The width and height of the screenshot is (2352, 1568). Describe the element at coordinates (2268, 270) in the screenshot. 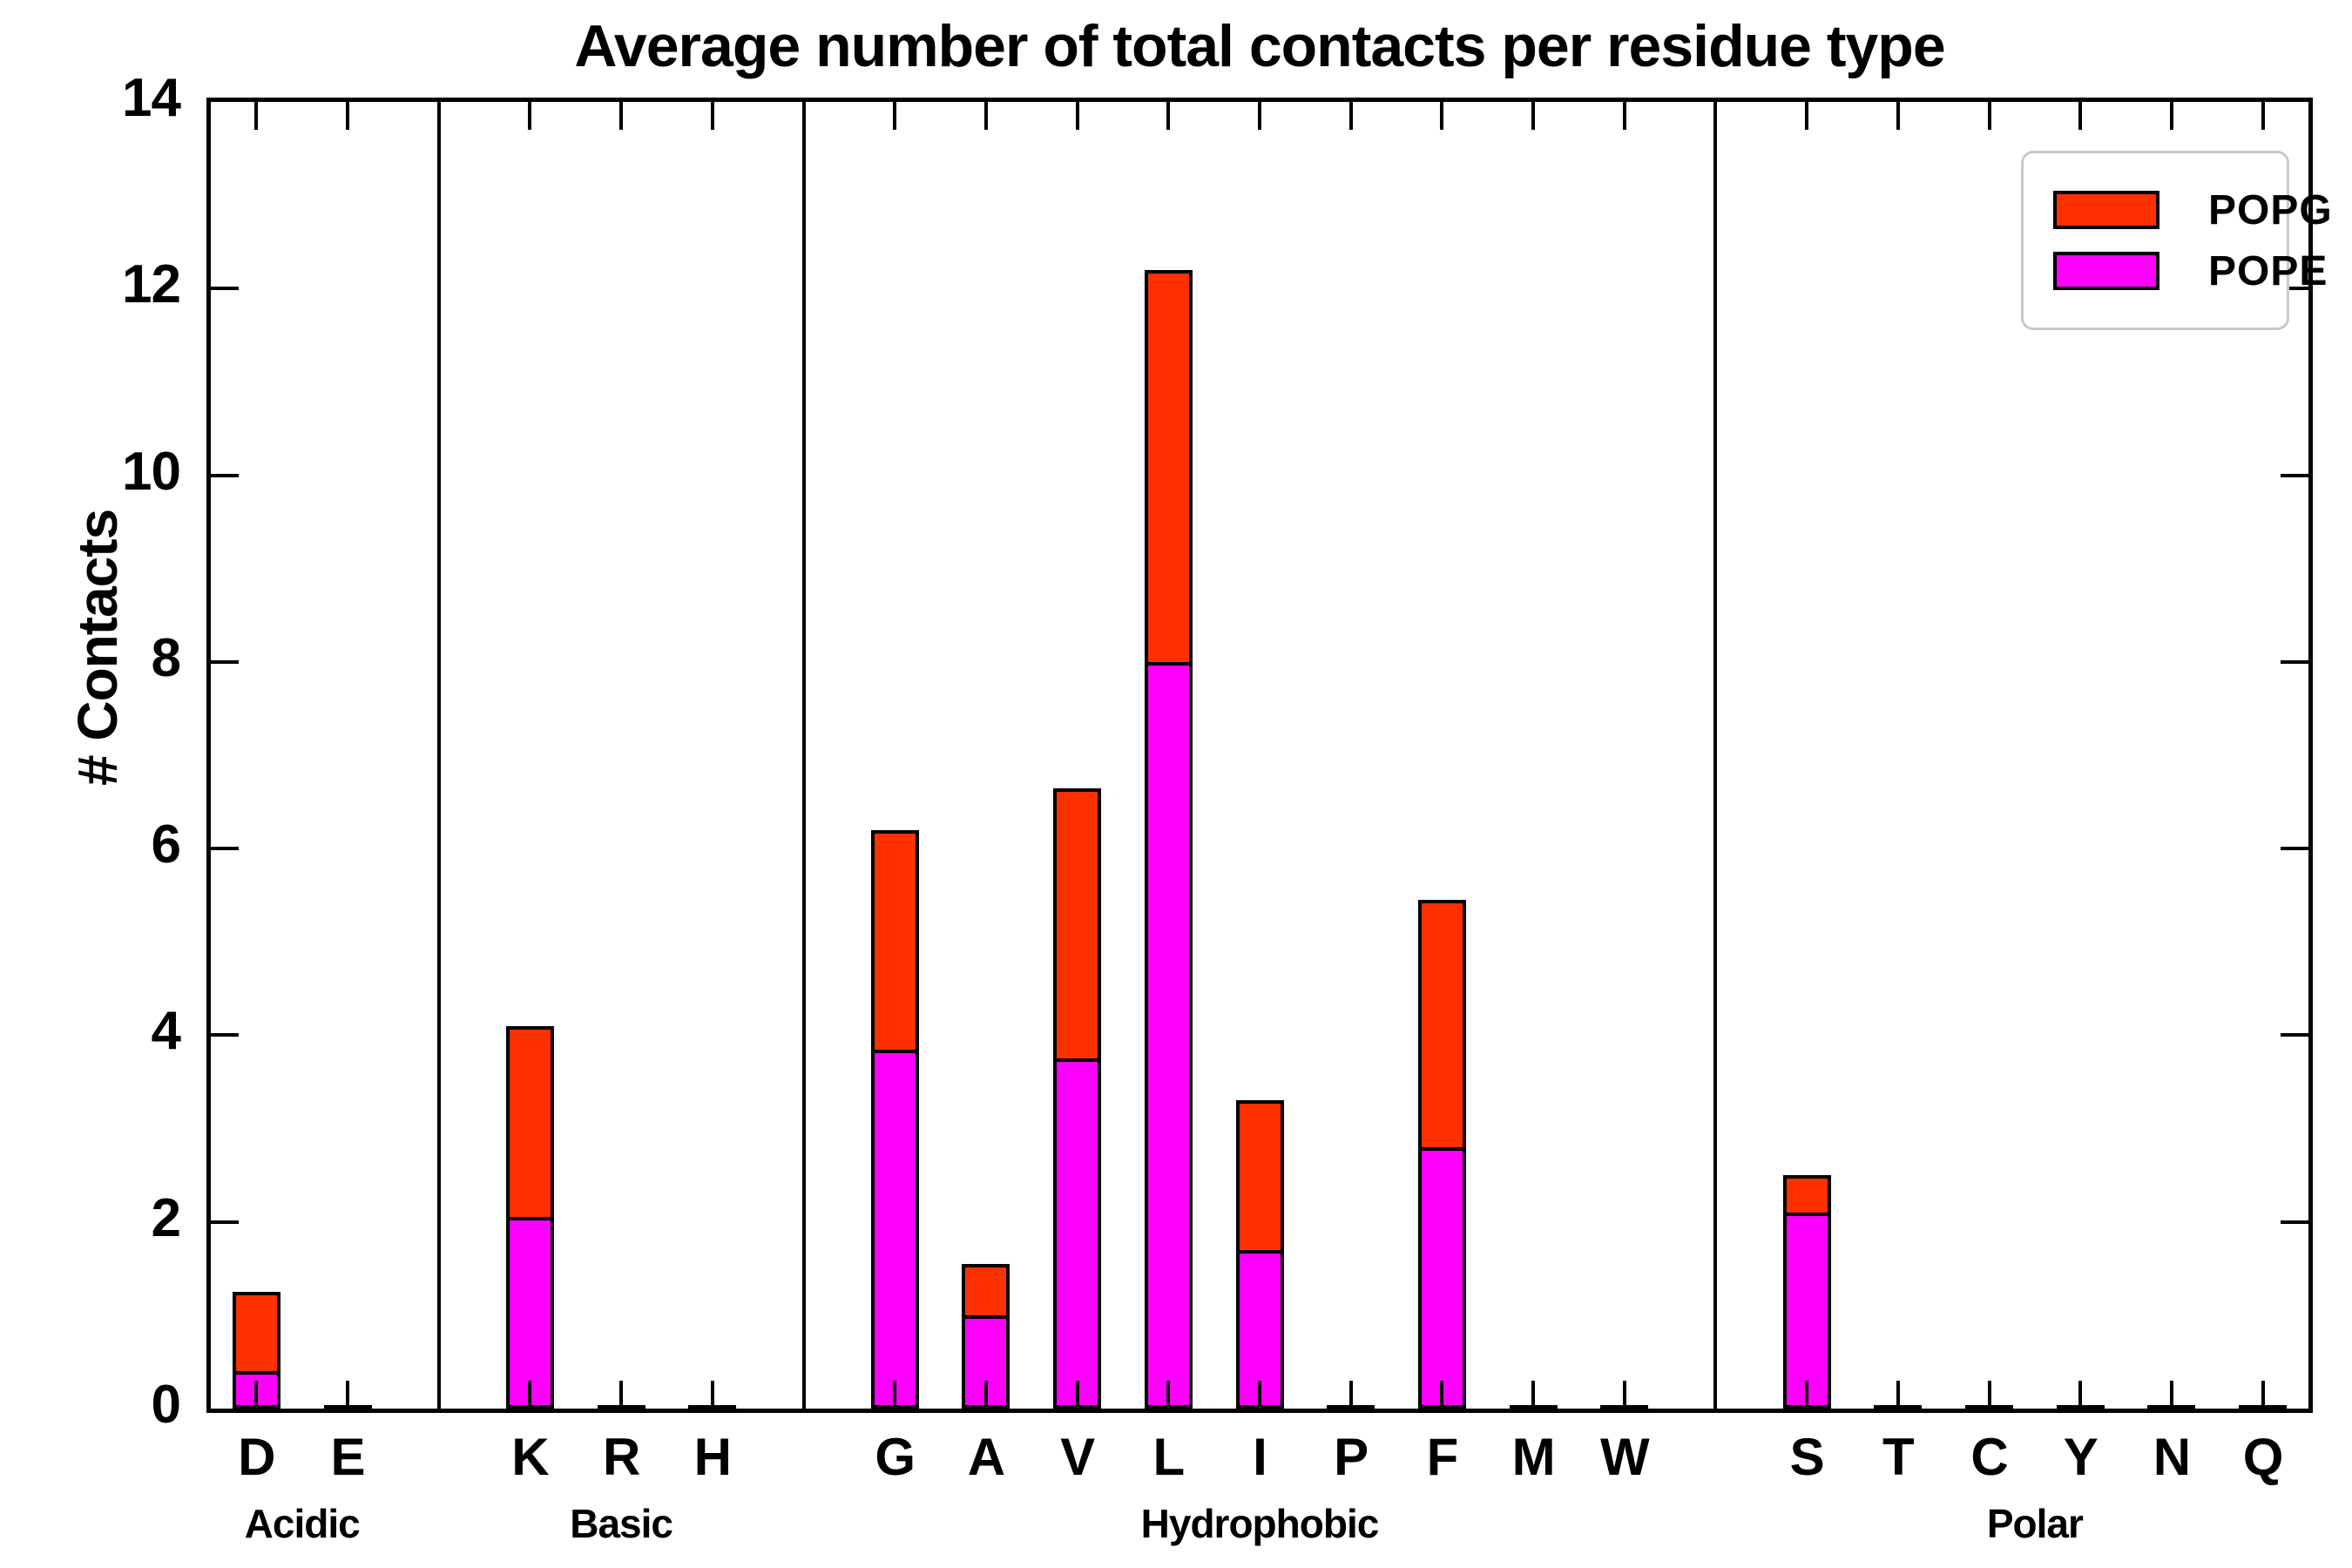

I see `legend-label-pope: POPE` at that location.